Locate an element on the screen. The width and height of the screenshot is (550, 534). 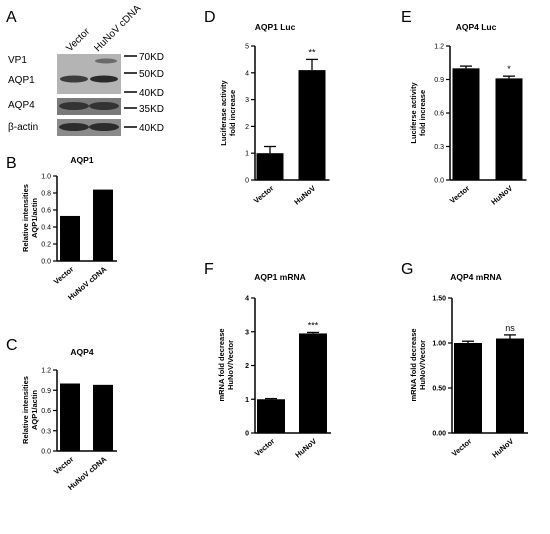
chart-title: AQP4 is located at coordinates (81, 352).